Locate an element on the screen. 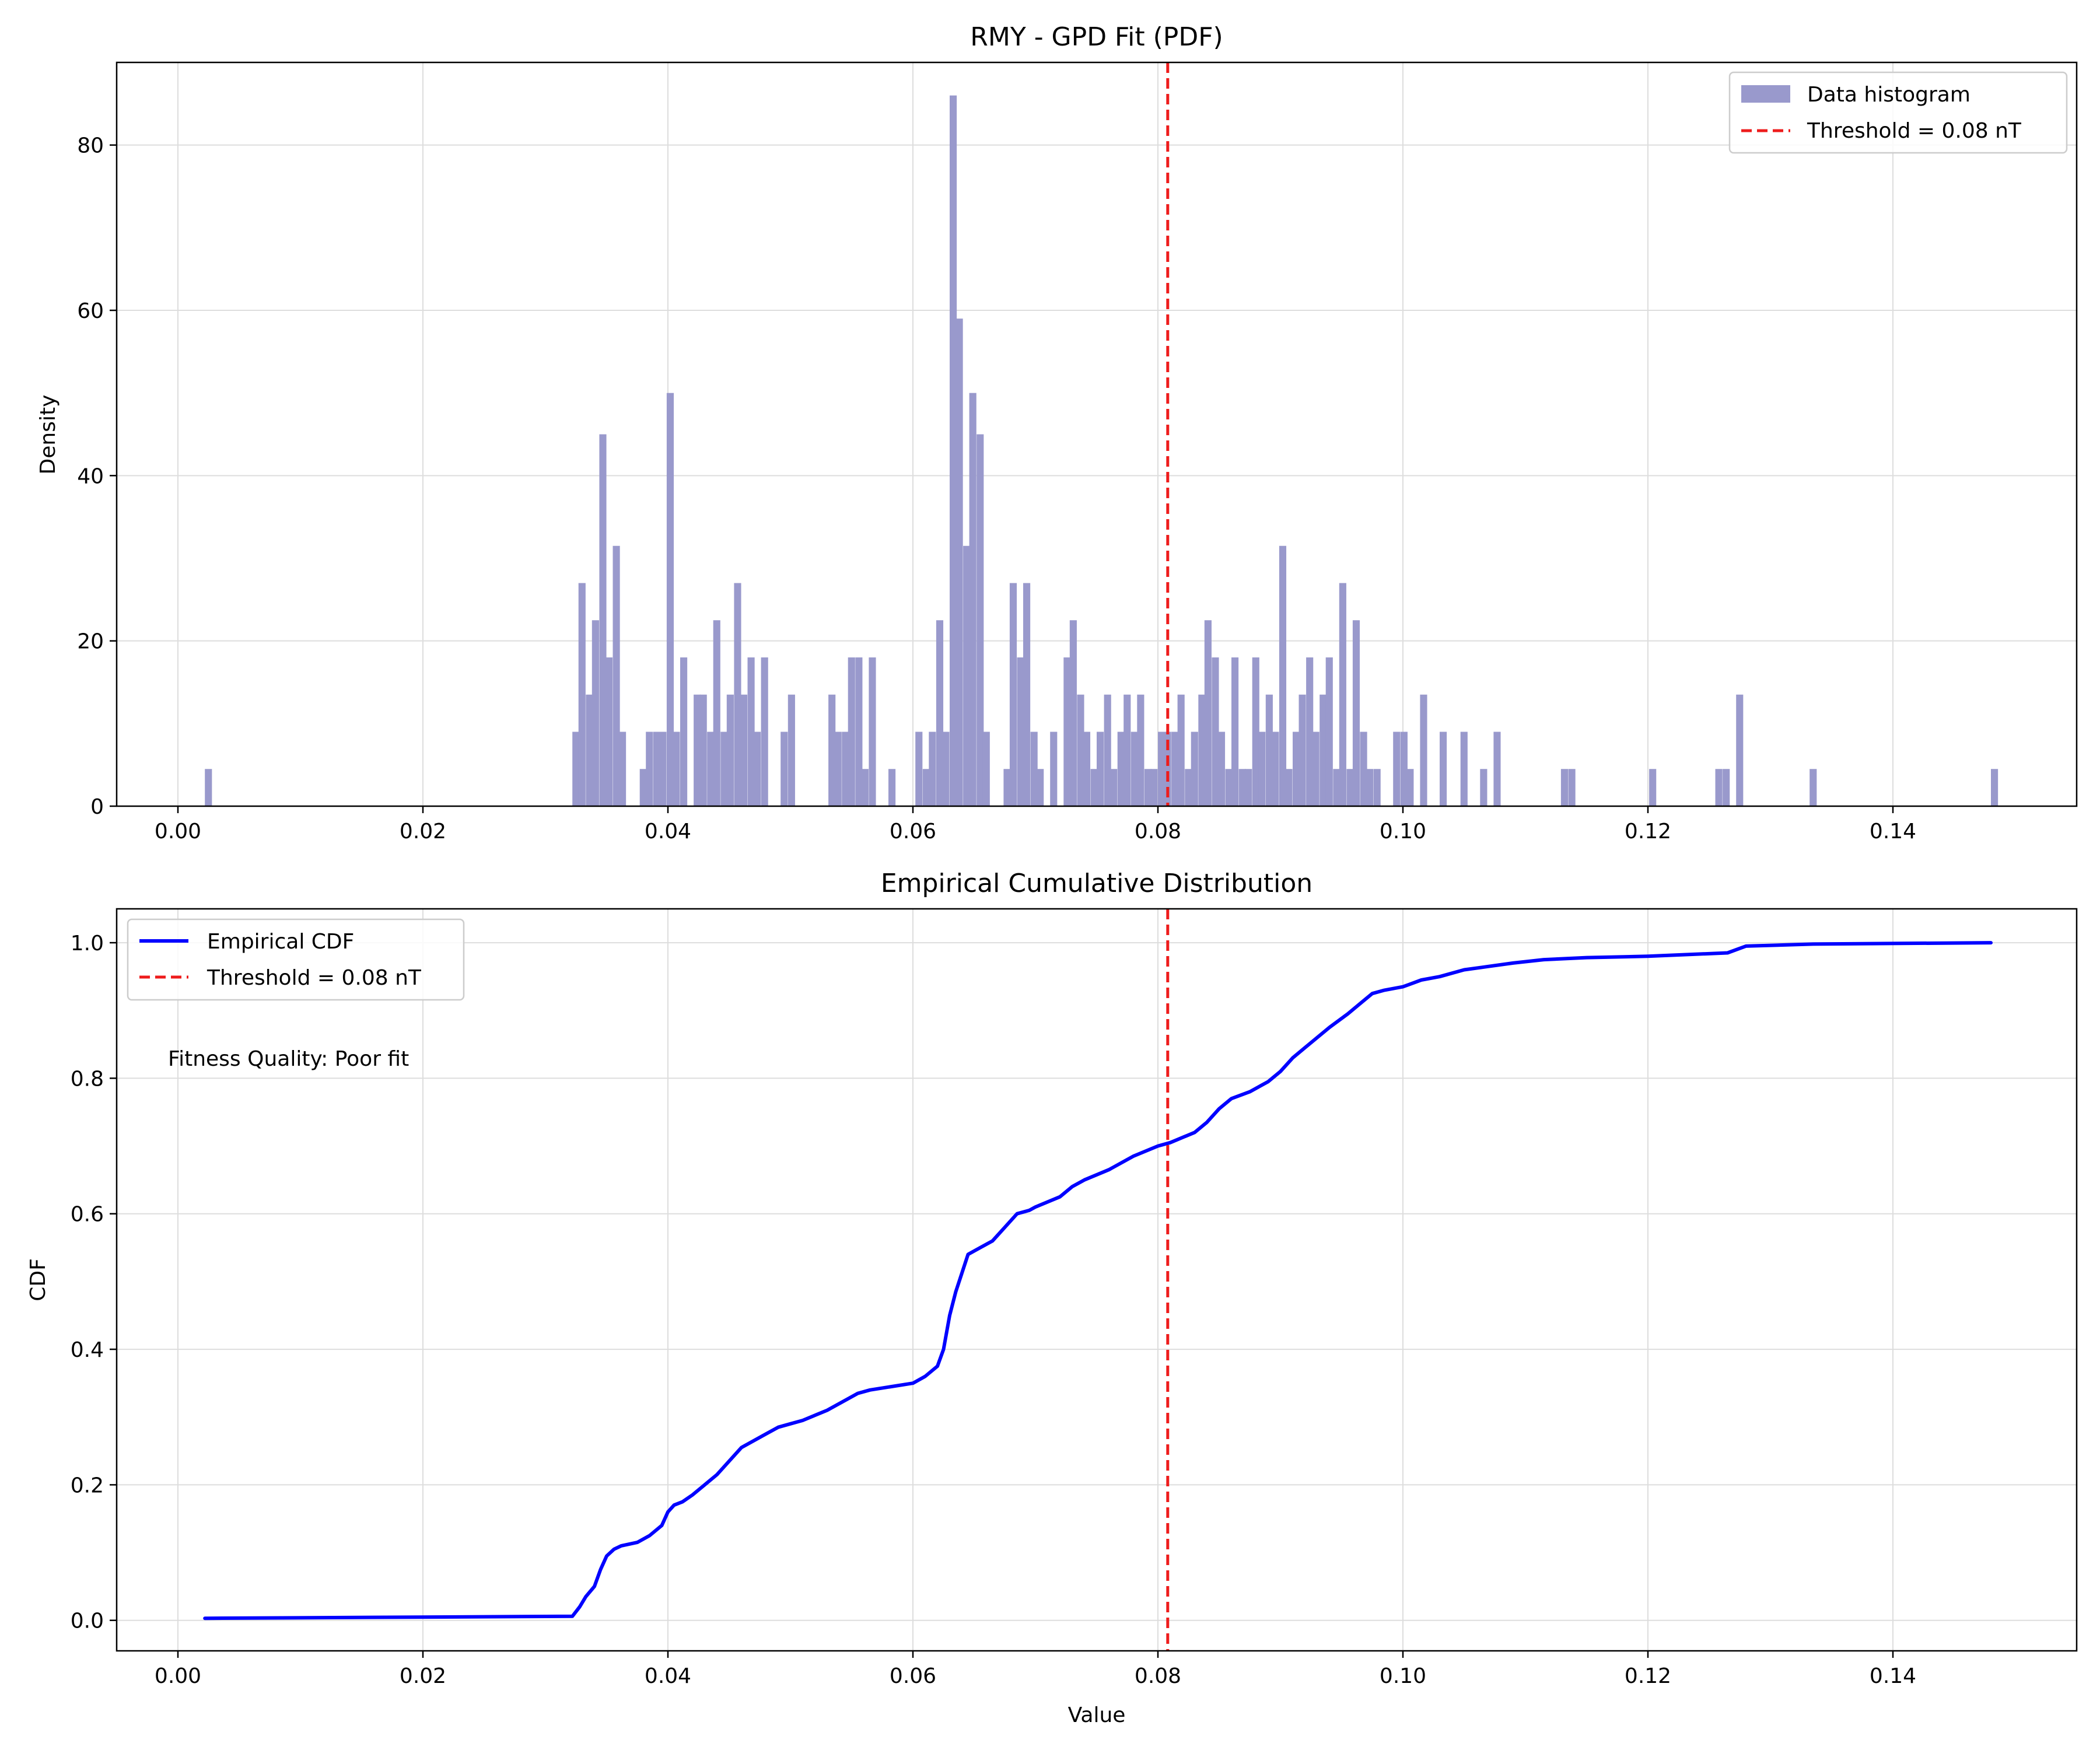 The image size is (2100, 1750). cdf-y-tick-label: 0.4 is located at coordinates (87, 1350).